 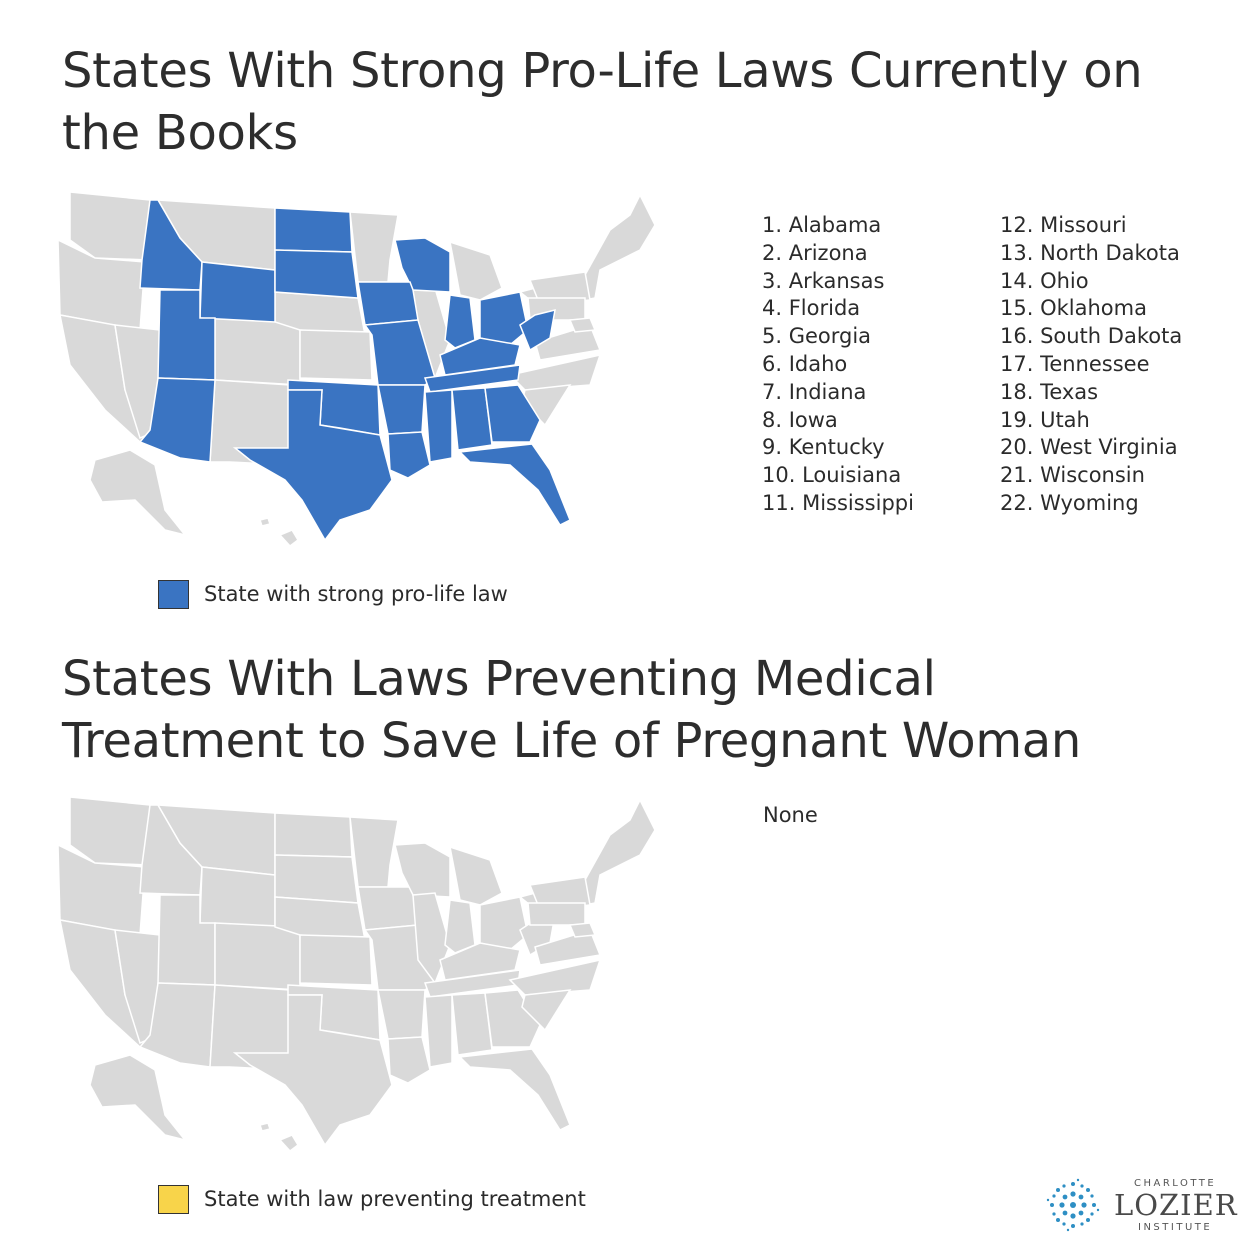 I want to click on list-item: 15. Oklahoma, so click(x=1073, y=308).